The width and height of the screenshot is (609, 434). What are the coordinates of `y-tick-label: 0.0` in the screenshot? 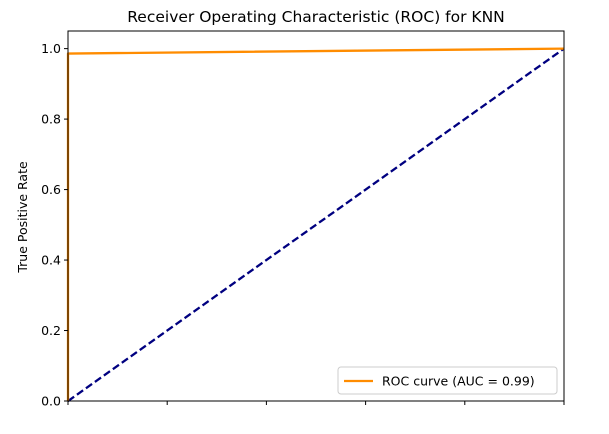 It's located at (51, 401).